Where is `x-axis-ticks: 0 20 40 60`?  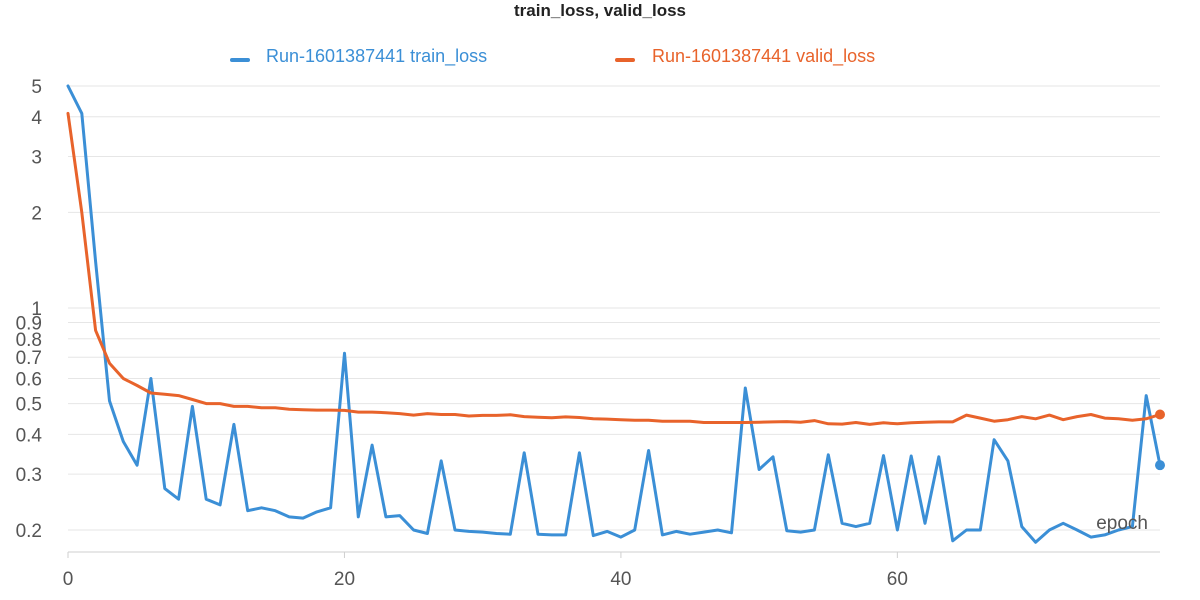 x-axis-ticks: 0 20 40 60 is located at coordinates (611, 570).